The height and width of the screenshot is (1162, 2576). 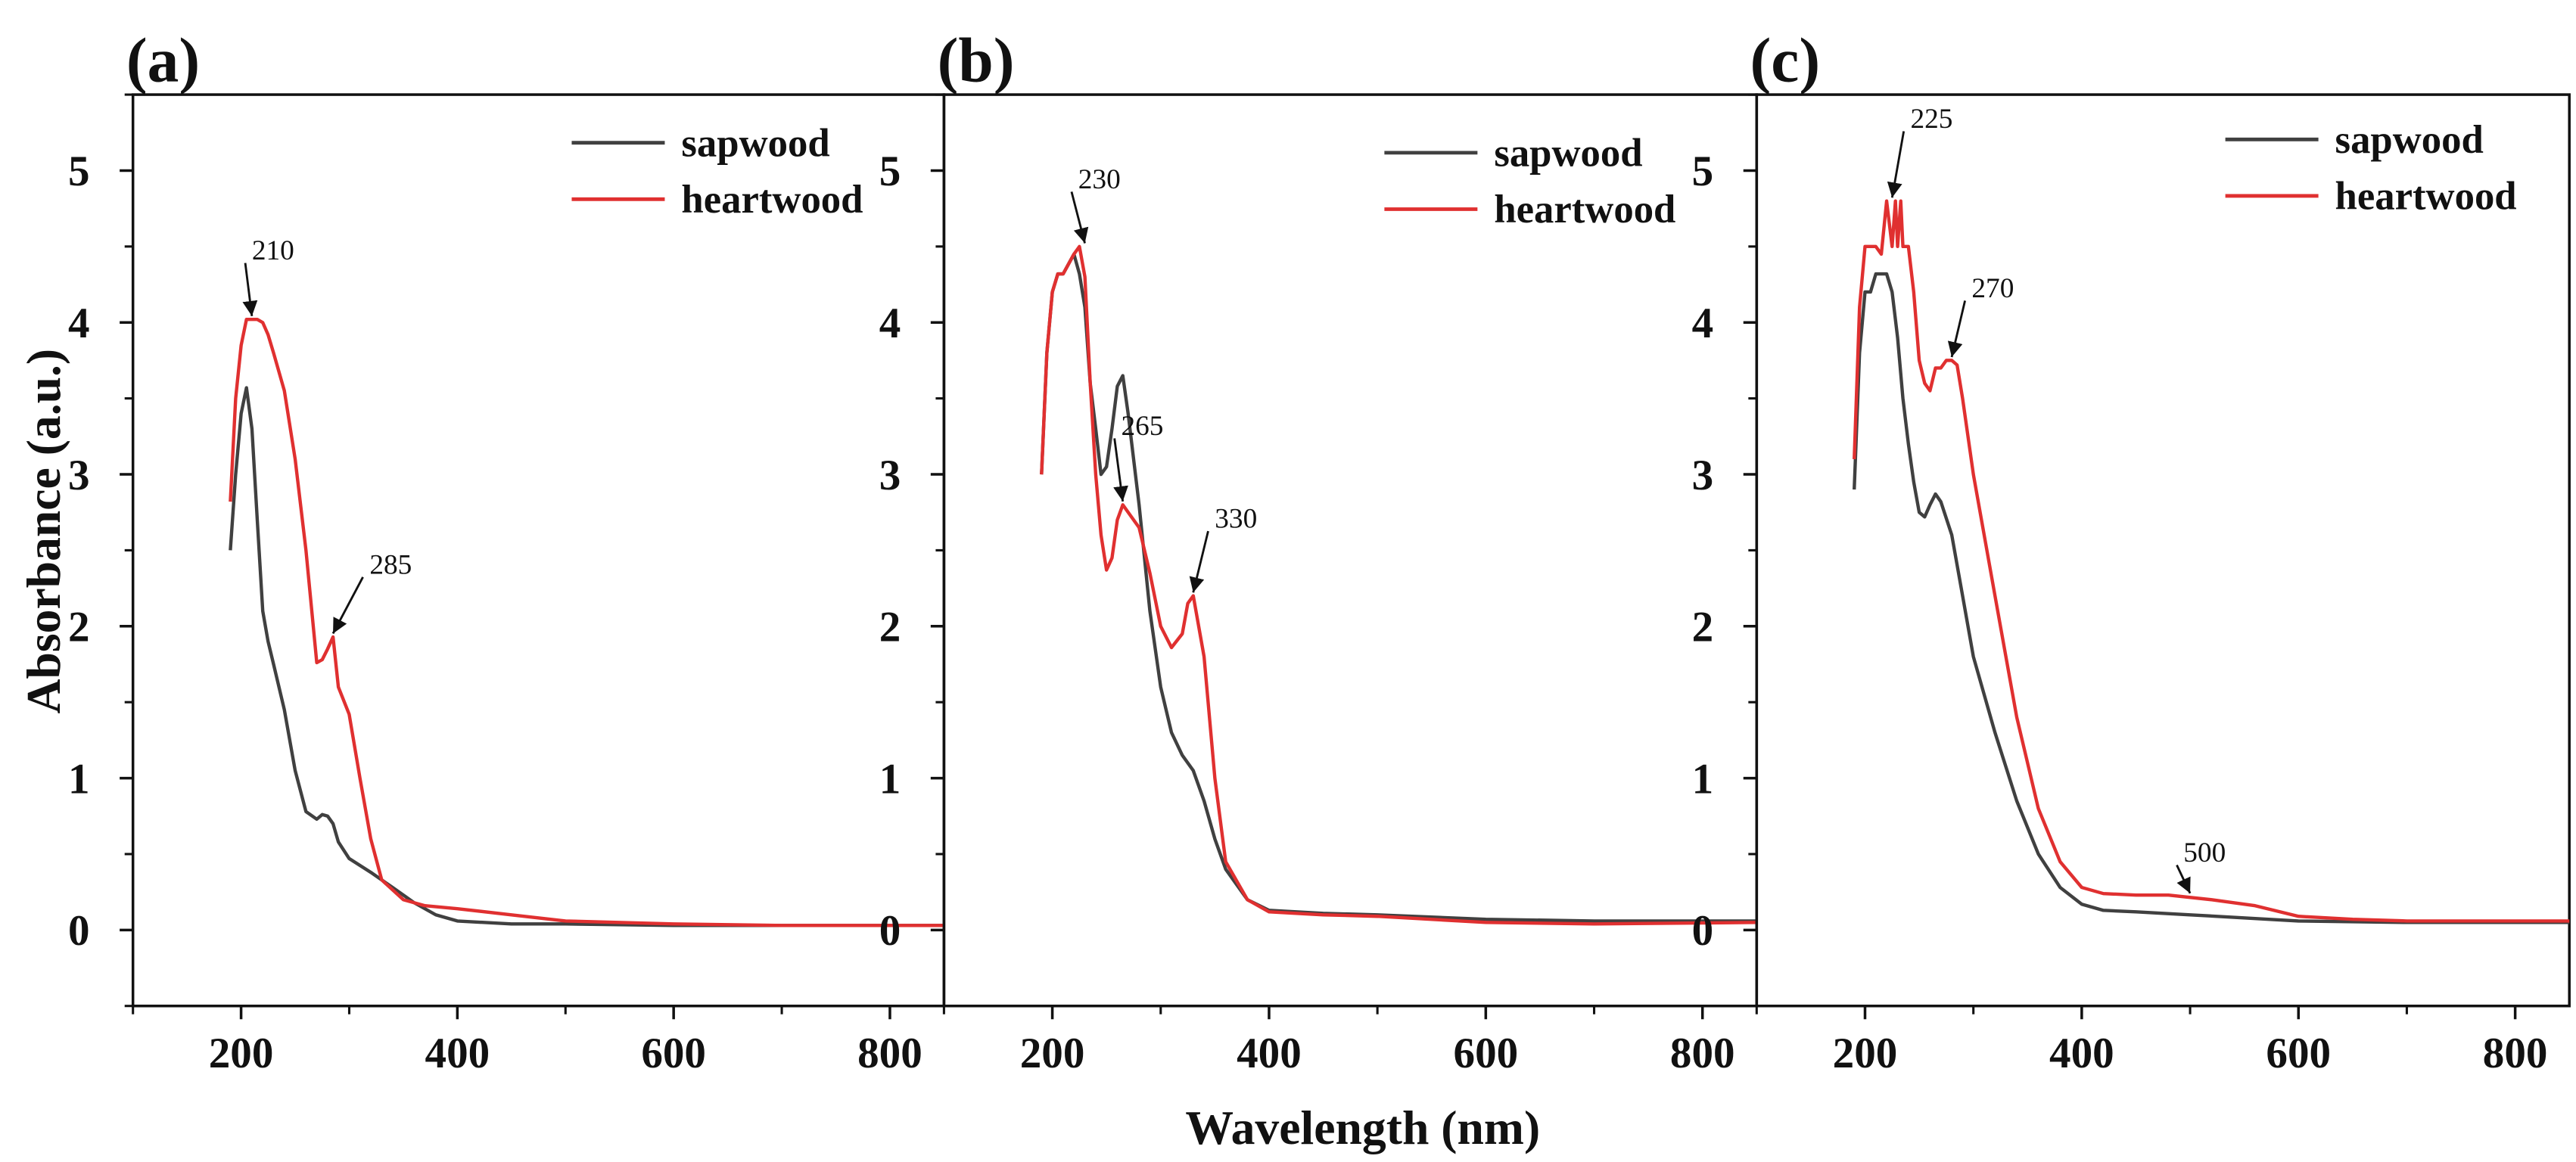 What do you see at coordinates (1236, 519) in the screenshot?
I see `annotation-label: 330` at bounding box center [1236, 519].